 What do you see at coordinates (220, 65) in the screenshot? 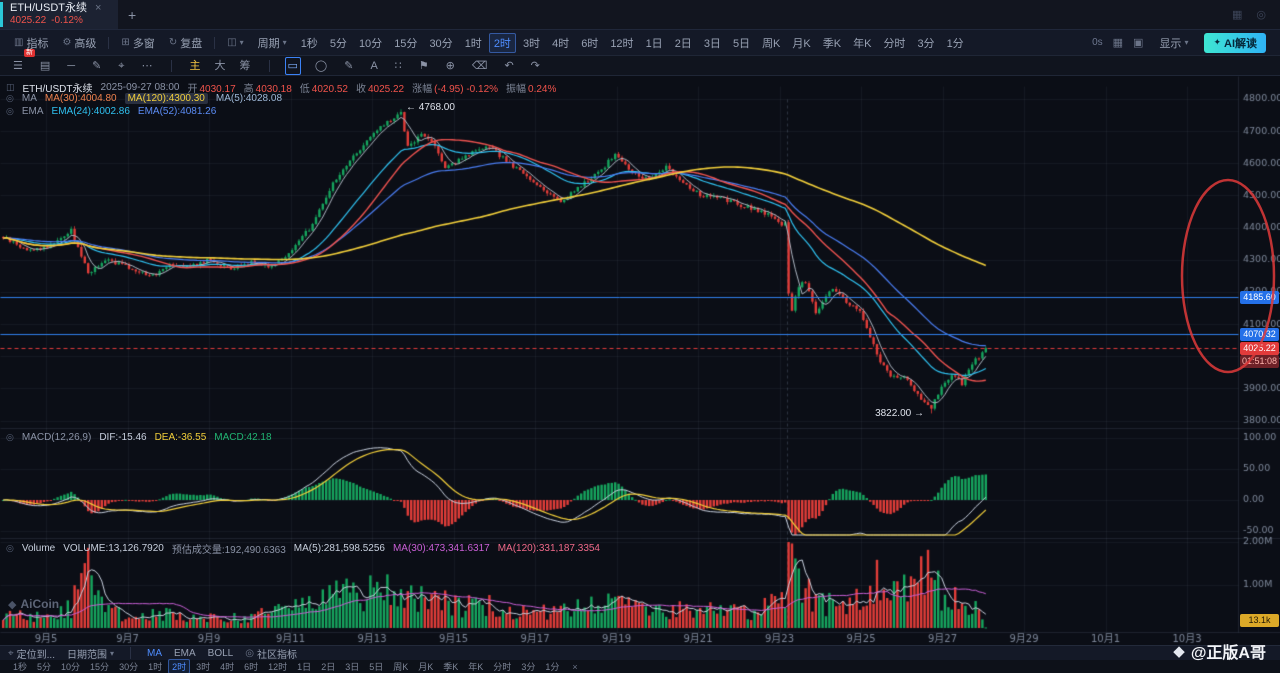
I see `large-chart-button: 大` at bounding box center [220, 65].